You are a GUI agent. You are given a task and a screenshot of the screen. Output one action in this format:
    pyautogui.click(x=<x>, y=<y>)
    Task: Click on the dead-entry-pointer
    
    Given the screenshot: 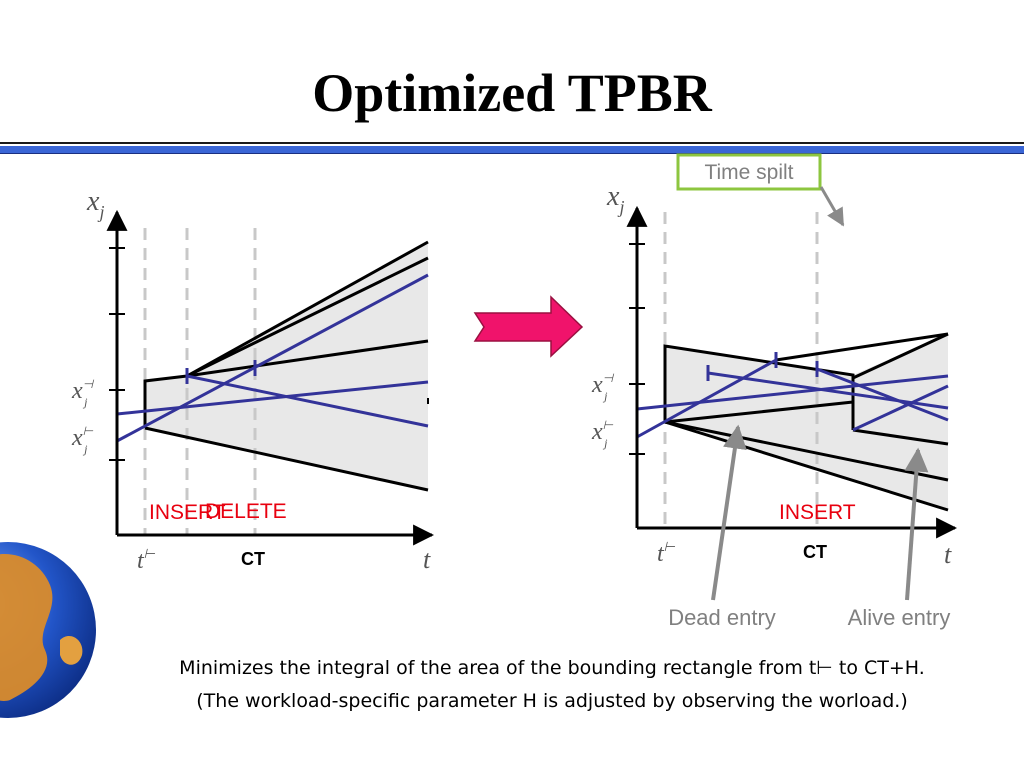 What is the action you would take?
    pyautogui.click(x=729, y=512)
    